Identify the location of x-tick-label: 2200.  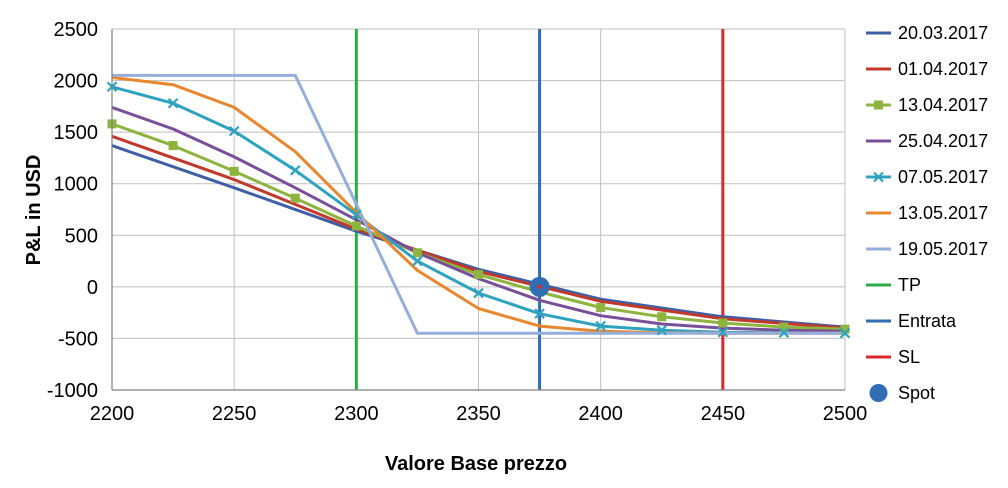
(112, 414).